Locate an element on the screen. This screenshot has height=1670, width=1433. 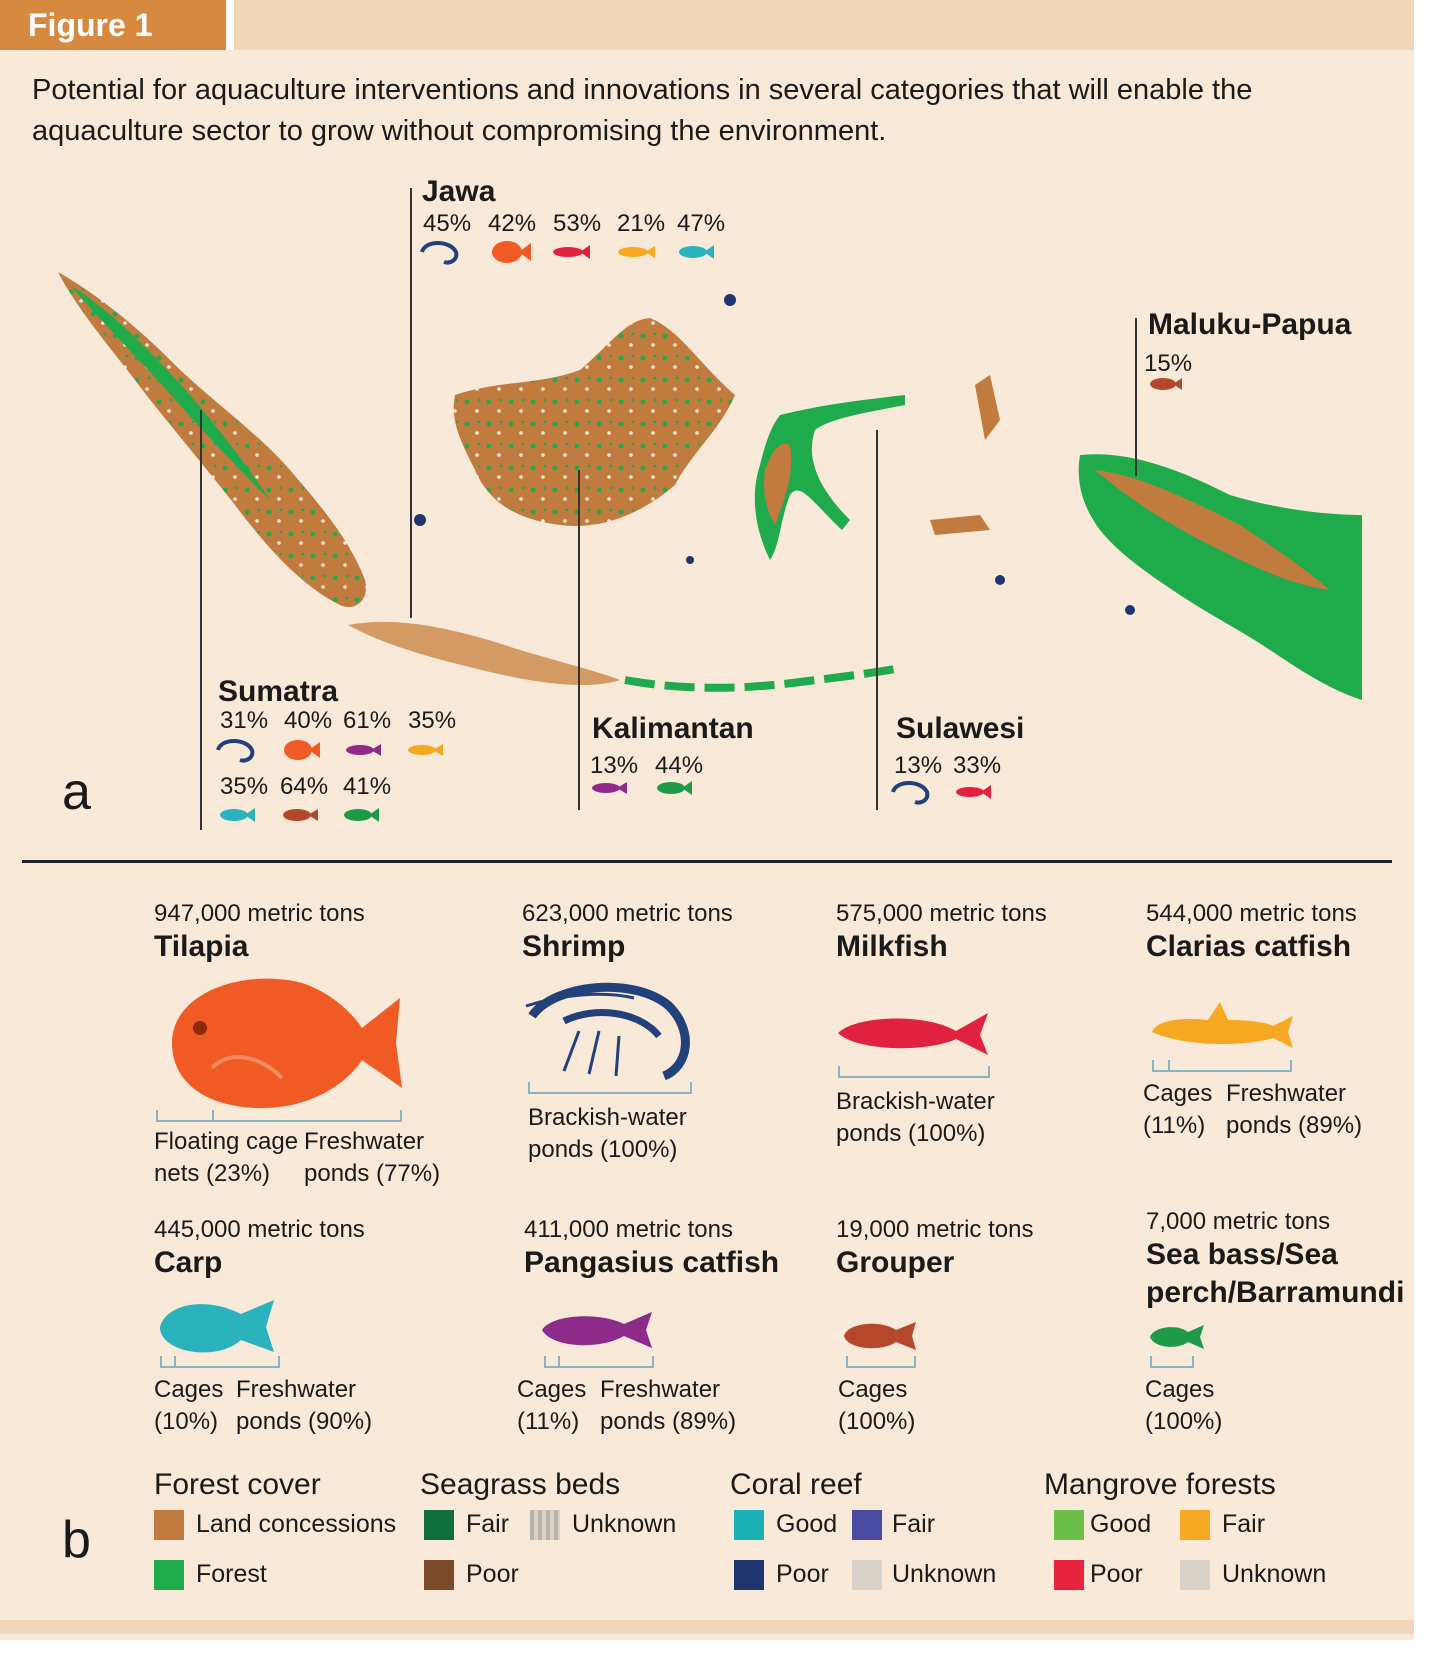
leader-line-sulawesi is located at coordinates (877, 620).